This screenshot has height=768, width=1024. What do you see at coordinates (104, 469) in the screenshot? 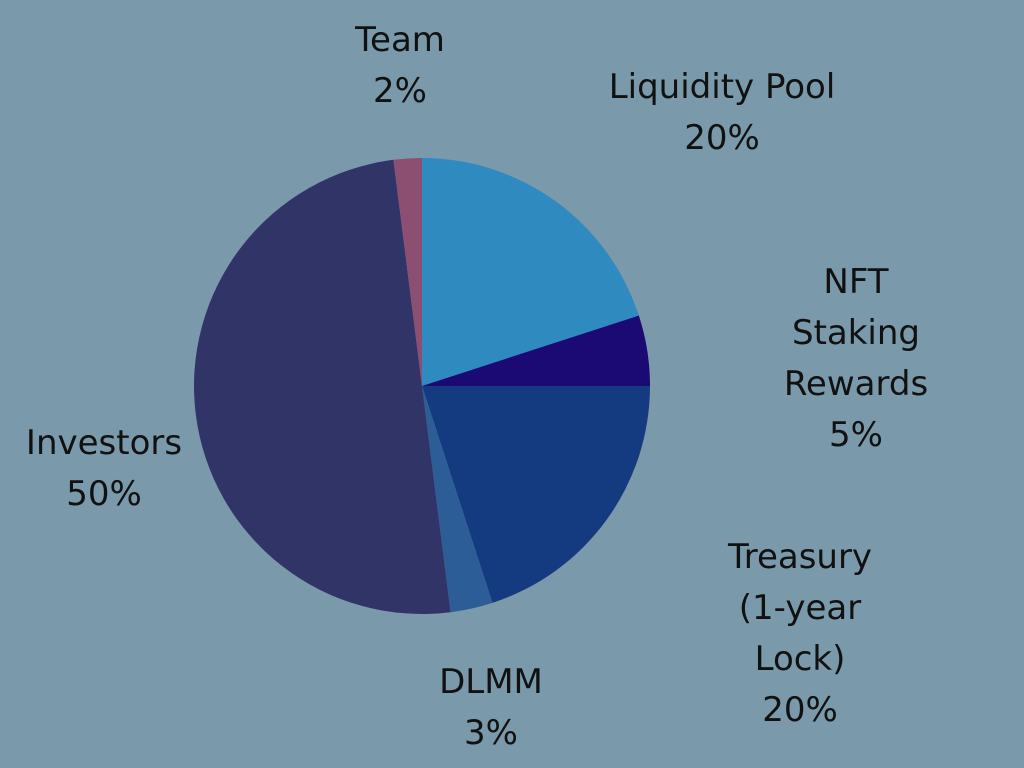
I see `slice-label: Investors 50%` at bounding box center [104, 469].